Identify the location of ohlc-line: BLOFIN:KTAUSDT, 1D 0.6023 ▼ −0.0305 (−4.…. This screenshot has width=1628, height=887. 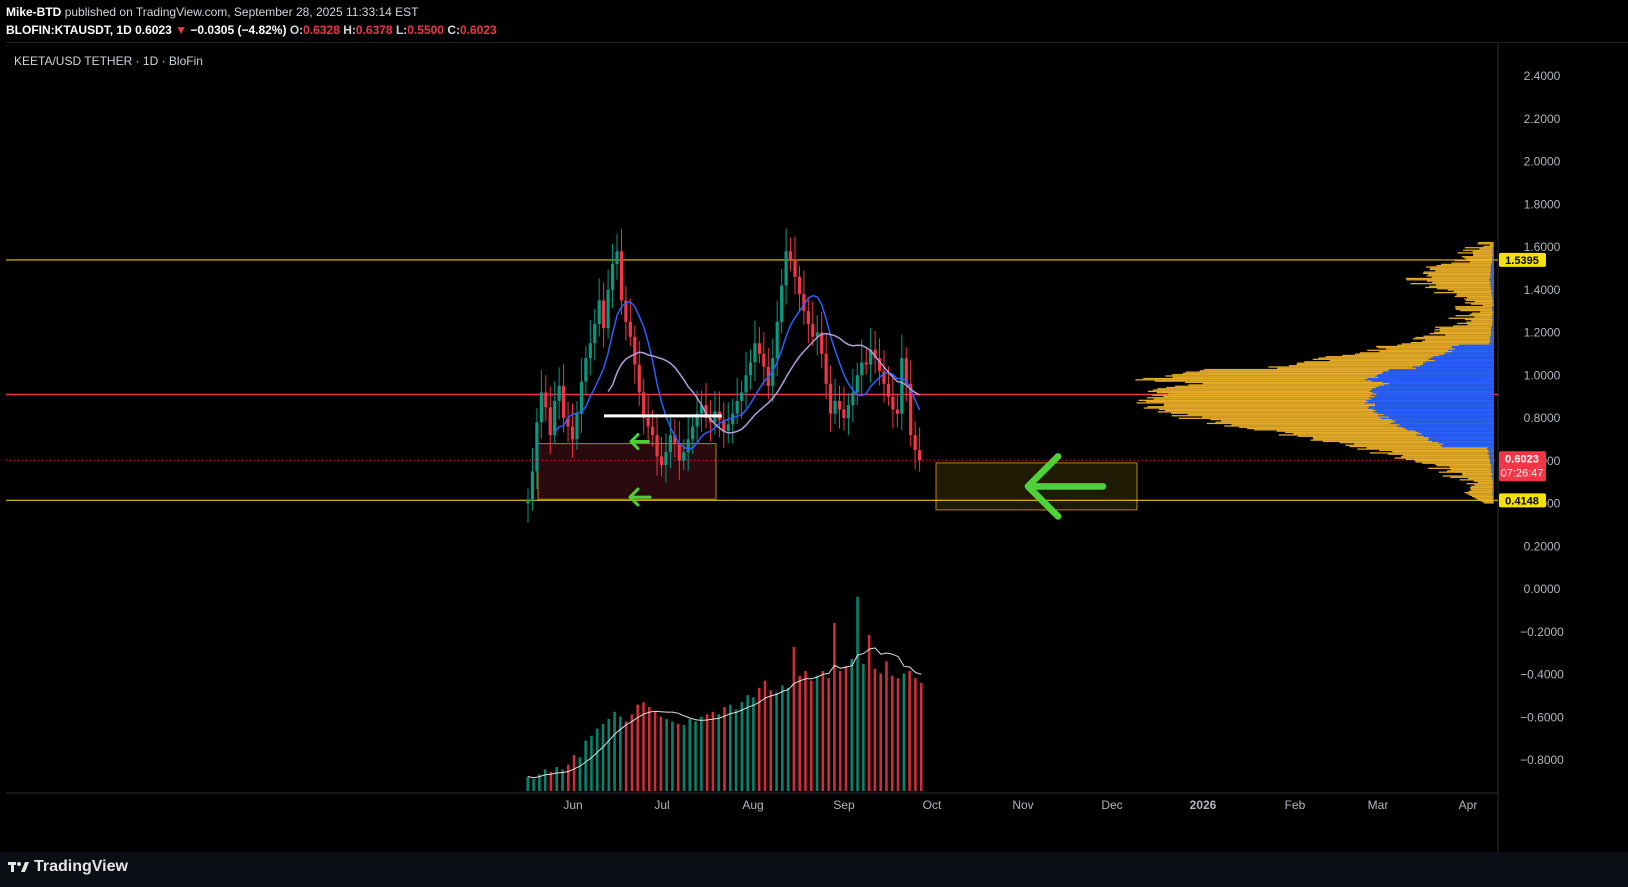
(251, 30).